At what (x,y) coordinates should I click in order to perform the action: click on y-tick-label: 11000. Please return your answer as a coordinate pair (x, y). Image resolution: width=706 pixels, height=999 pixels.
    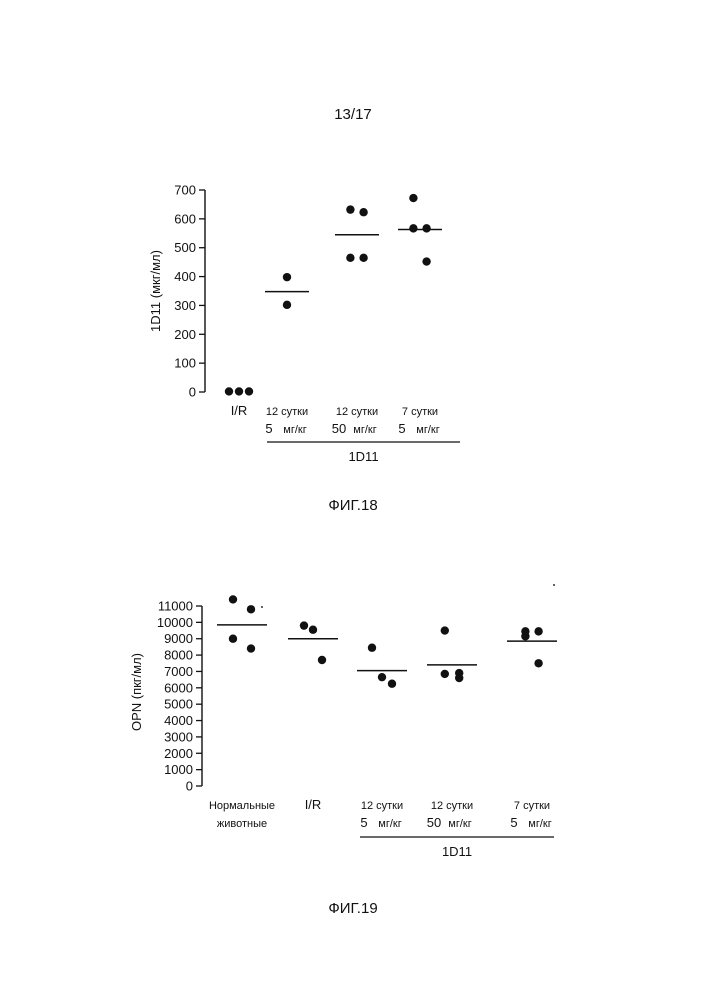
    Looking at the image, I should click on (175, 606).